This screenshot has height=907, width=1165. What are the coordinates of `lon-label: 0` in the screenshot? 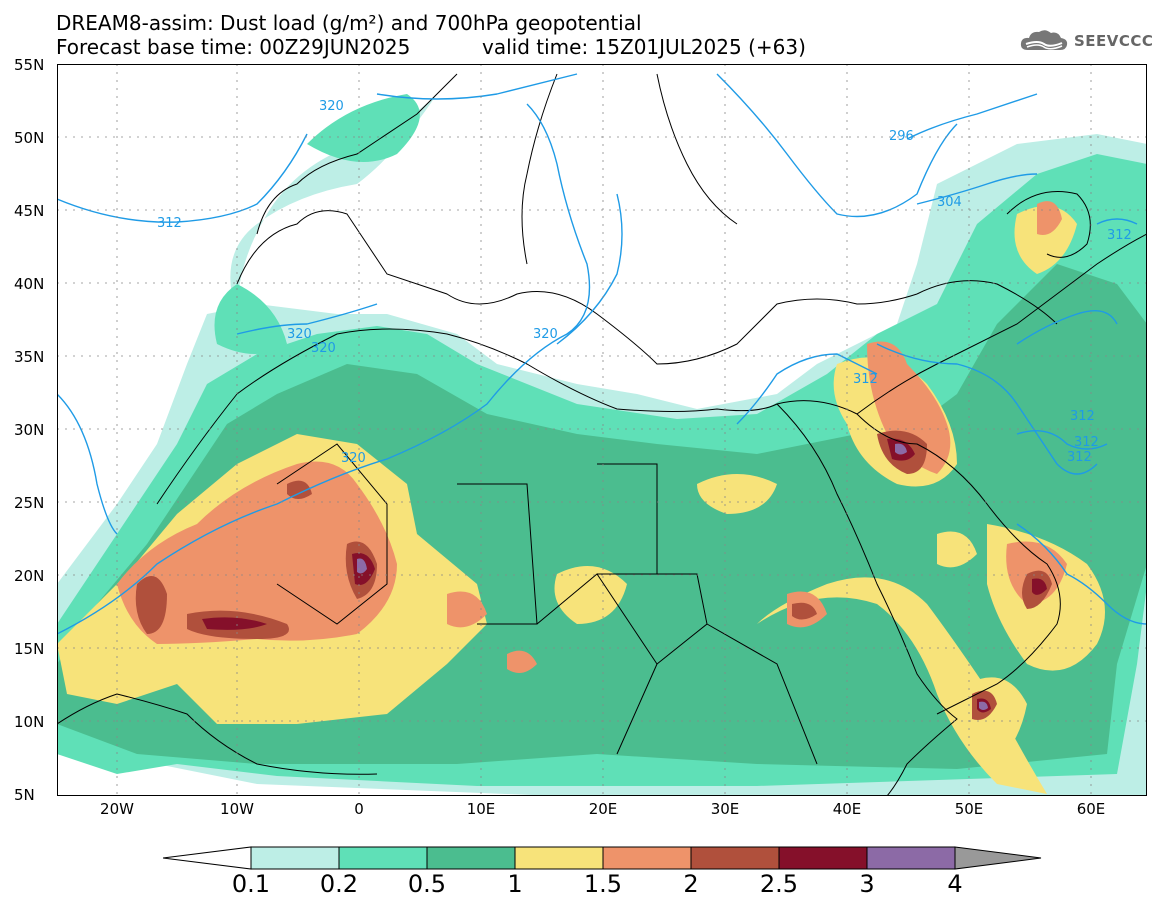 It's located at (359, 809).